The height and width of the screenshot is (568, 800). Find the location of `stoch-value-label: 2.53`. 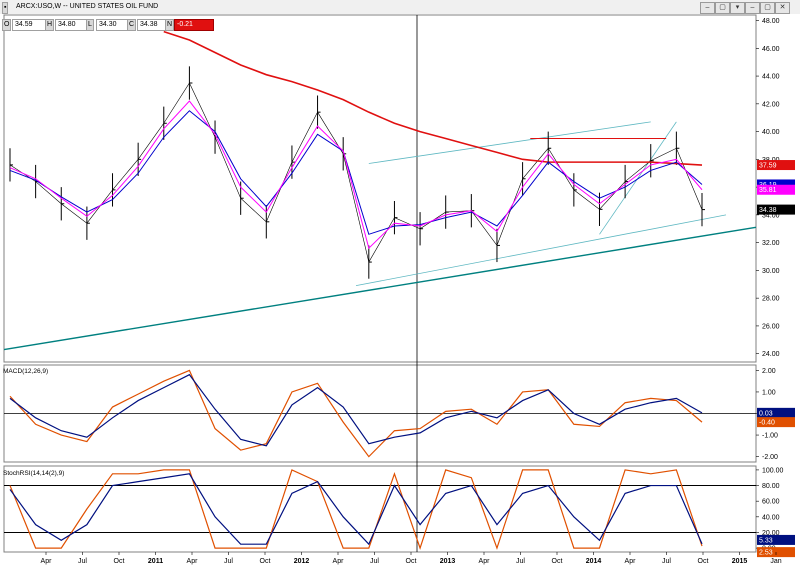

stoch-value-label: 2.53 is located at coordinates (766, 553).